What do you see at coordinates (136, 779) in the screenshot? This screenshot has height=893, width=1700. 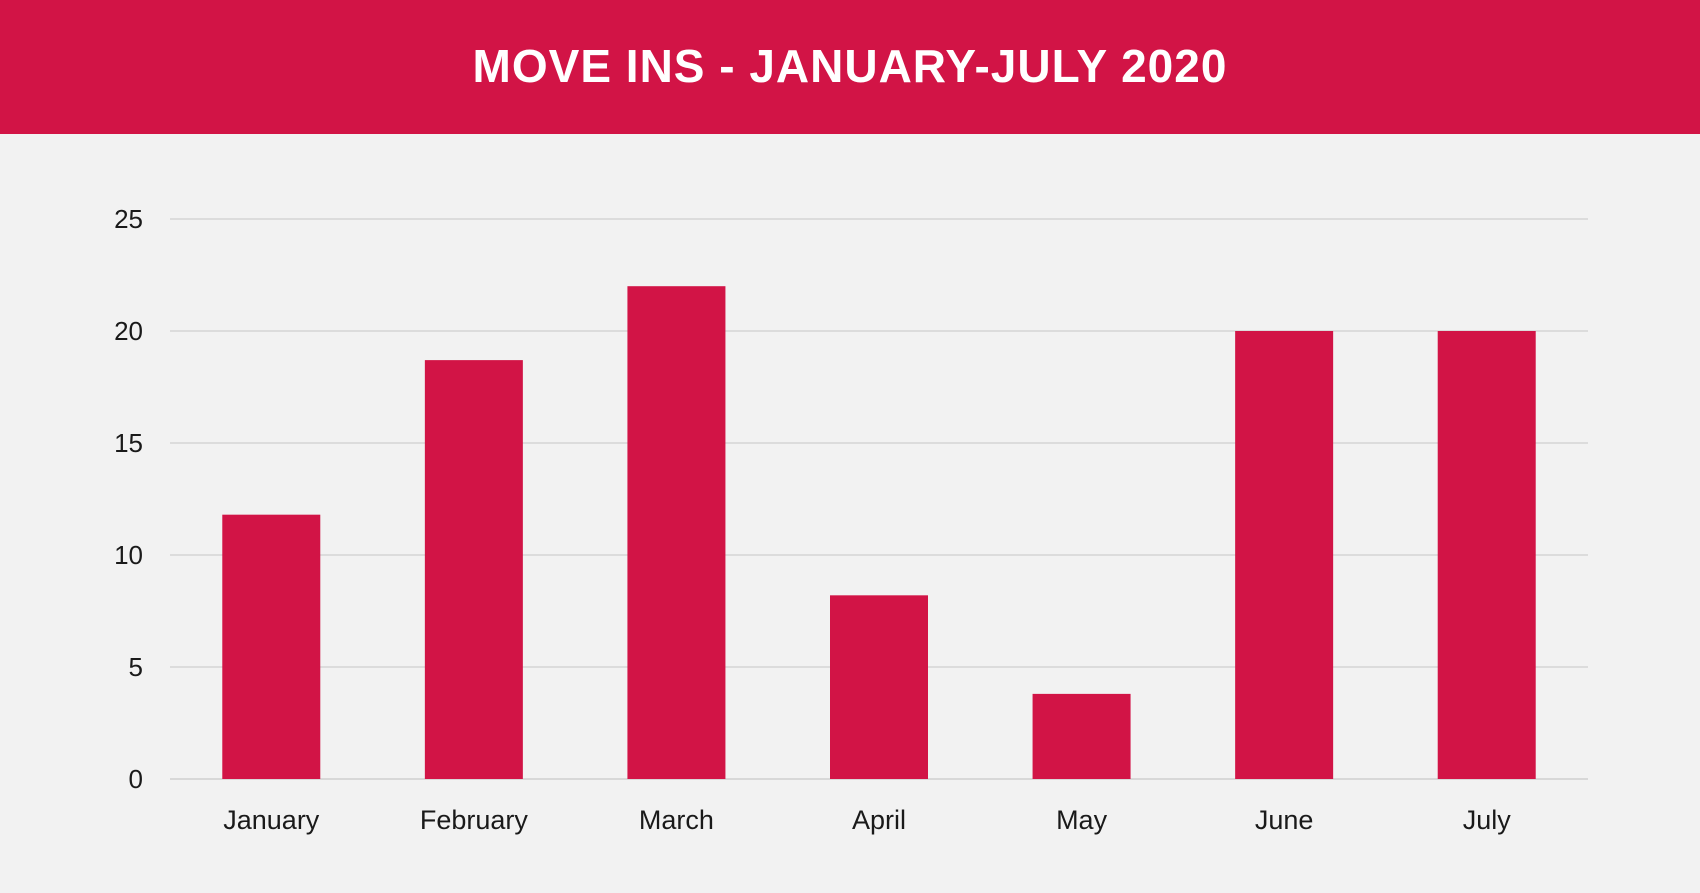 I see `y-tick-label: 0` at bounding box center [136, 779].